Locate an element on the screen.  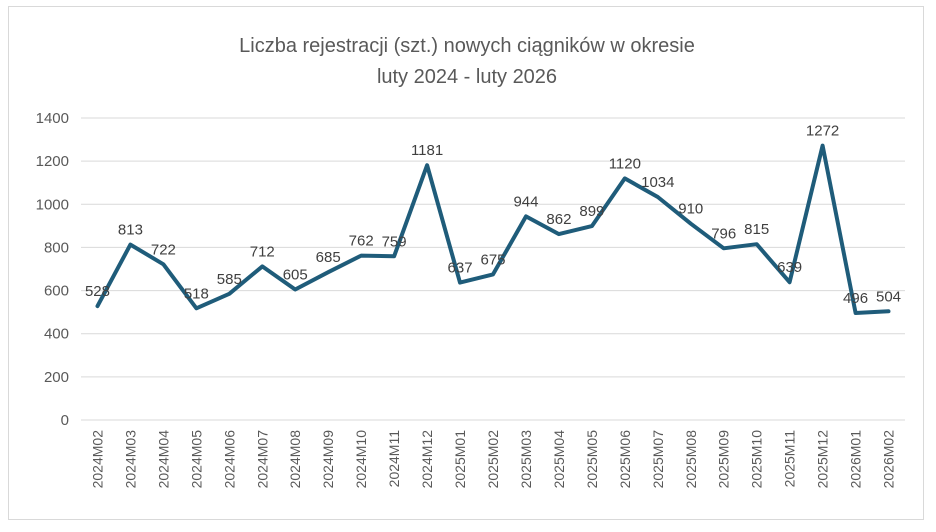
x-tick-label: 2025M06 is located at coordinates (625, 459).